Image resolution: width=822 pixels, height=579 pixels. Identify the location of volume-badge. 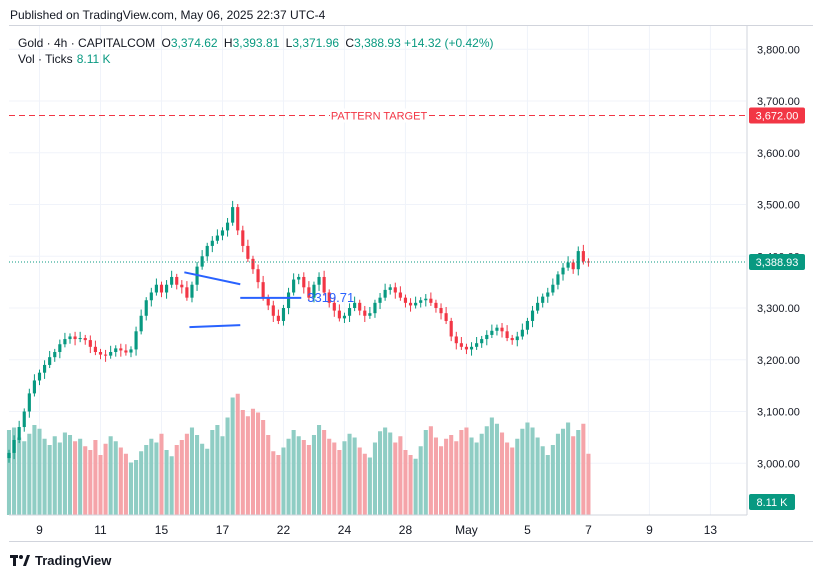
(772, 502).